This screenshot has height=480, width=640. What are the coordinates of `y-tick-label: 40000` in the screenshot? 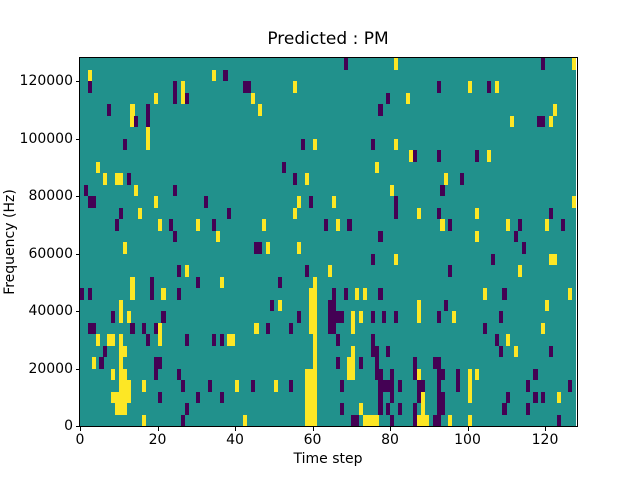 It's located at (50, 311).